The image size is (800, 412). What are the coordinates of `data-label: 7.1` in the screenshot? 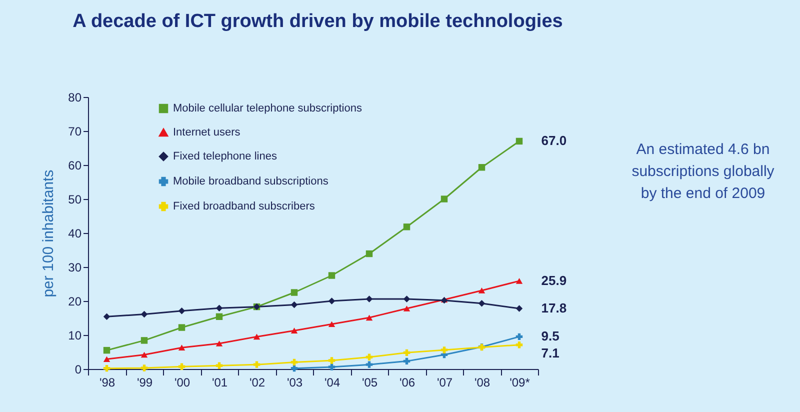 It's located at (550, 353).